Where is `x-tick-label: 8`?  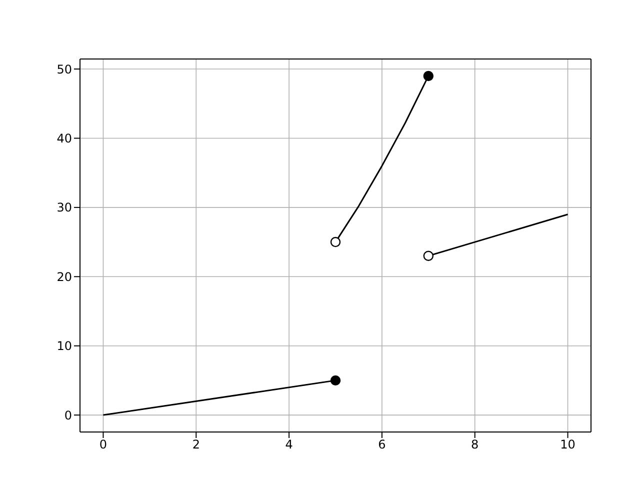 x-tick-label: 8 is located at coordinates (475, 445).